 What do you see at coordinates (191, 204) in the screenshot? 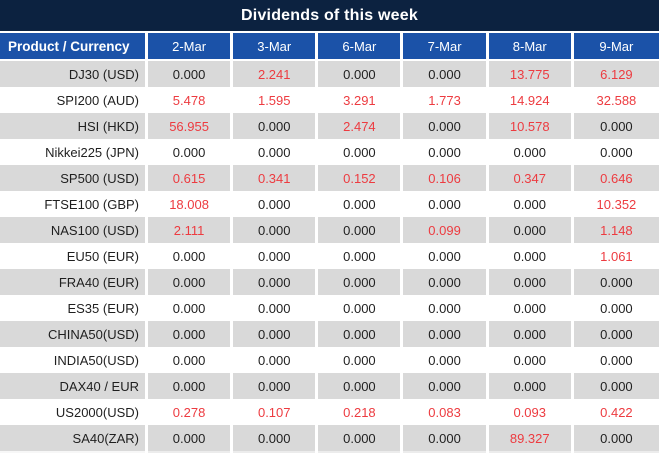
I see `value-cell: 18.008` at bounding box center [191, 204].